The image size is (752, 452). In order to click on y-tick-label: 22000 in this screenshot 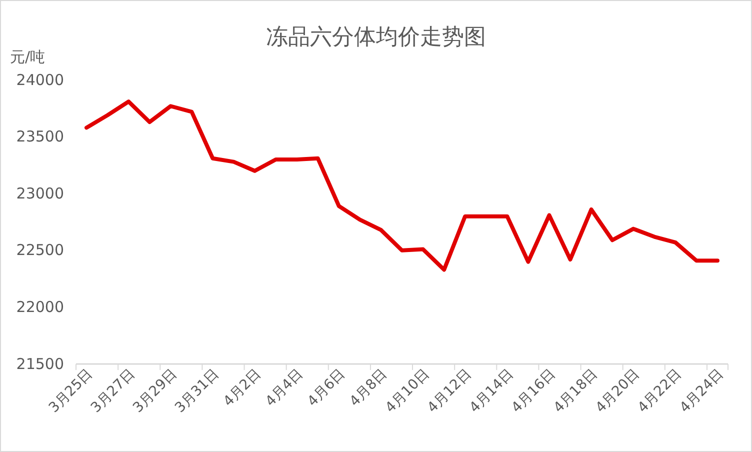, I will do `click(40, 307)`.